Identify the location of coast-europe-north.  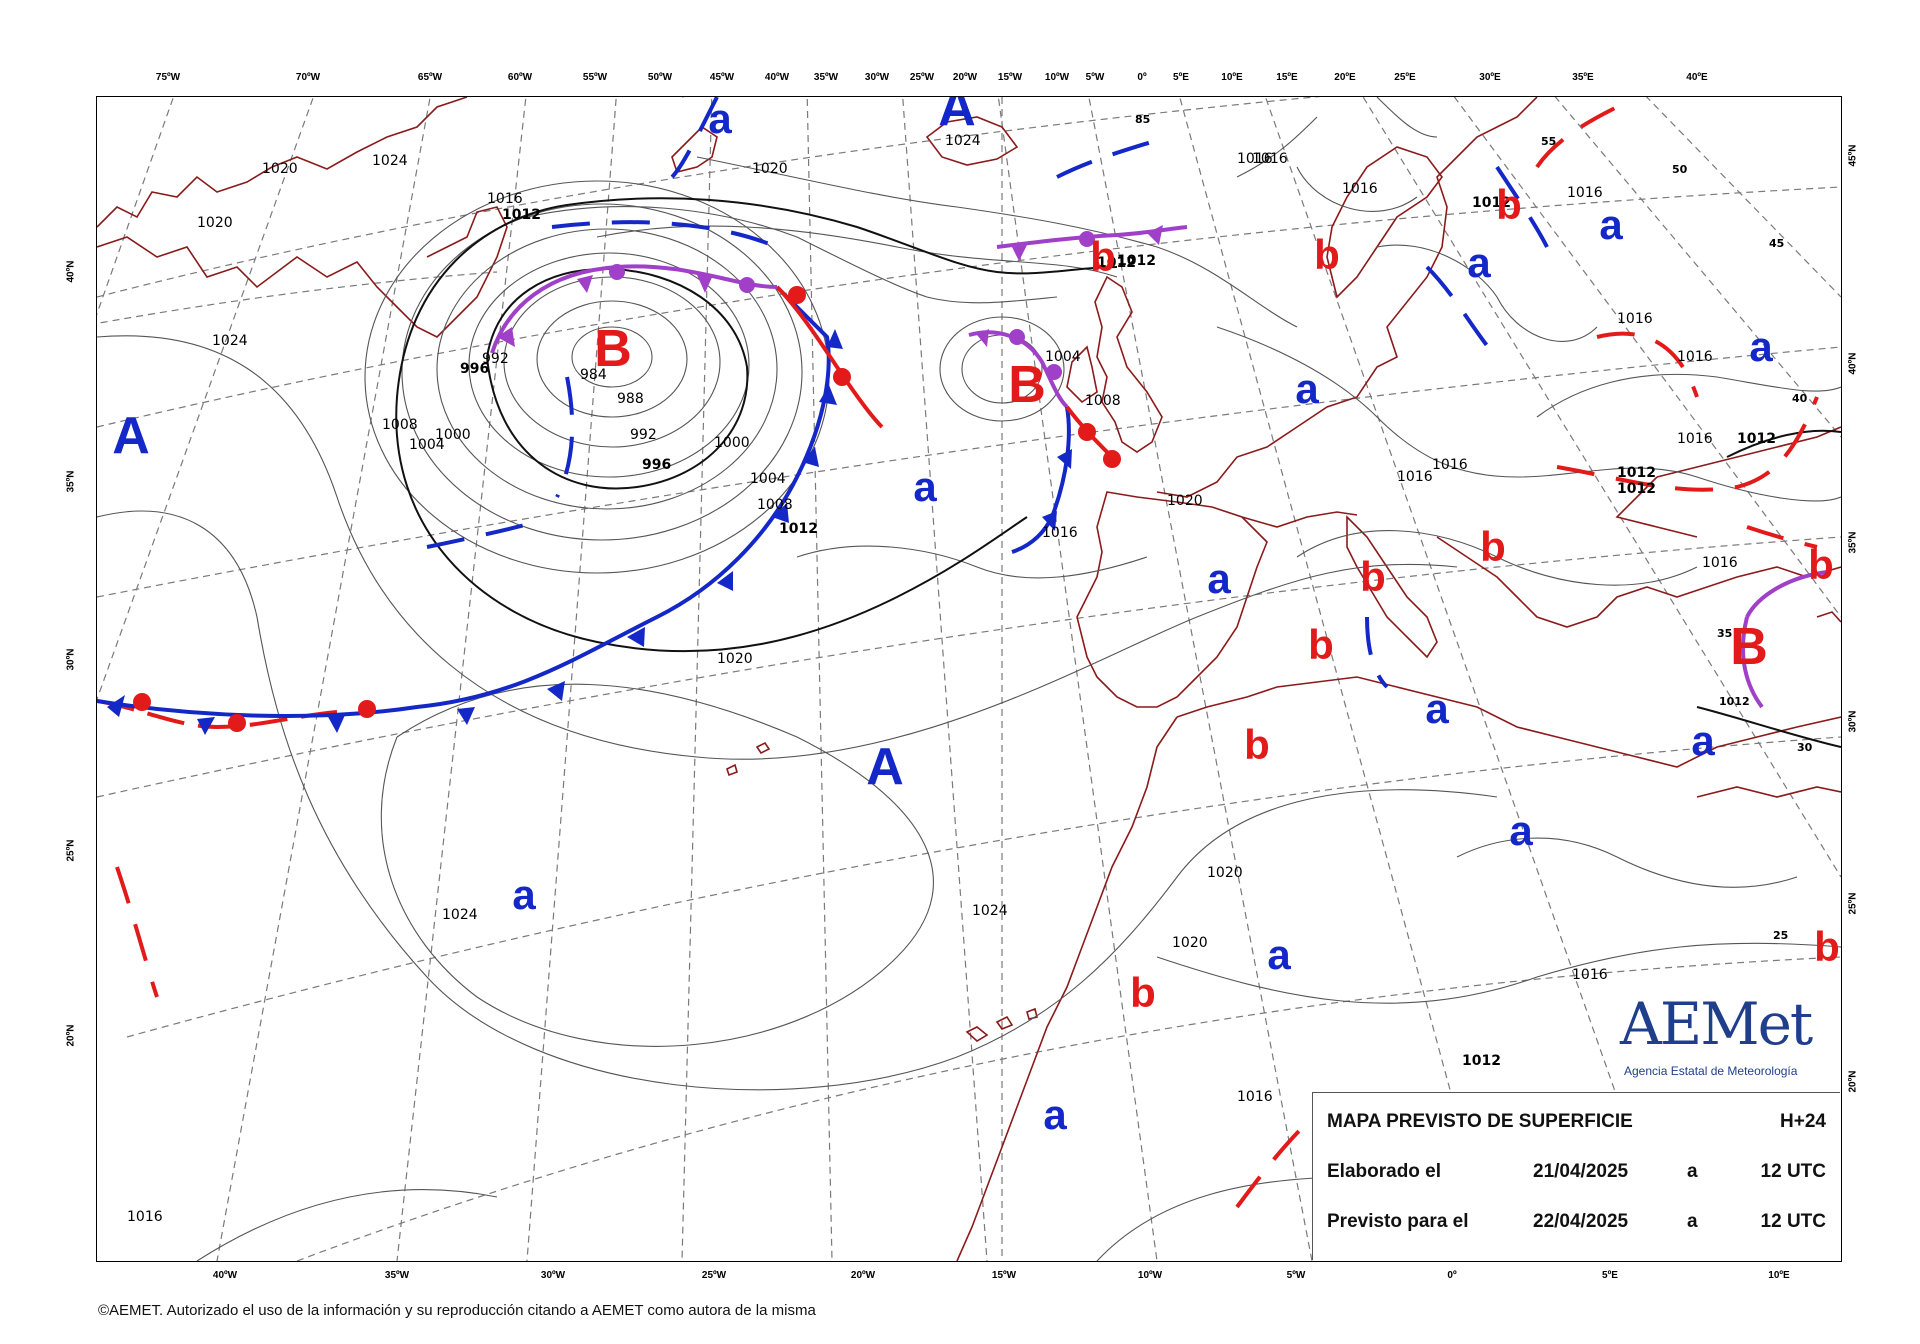
(1347, 297).